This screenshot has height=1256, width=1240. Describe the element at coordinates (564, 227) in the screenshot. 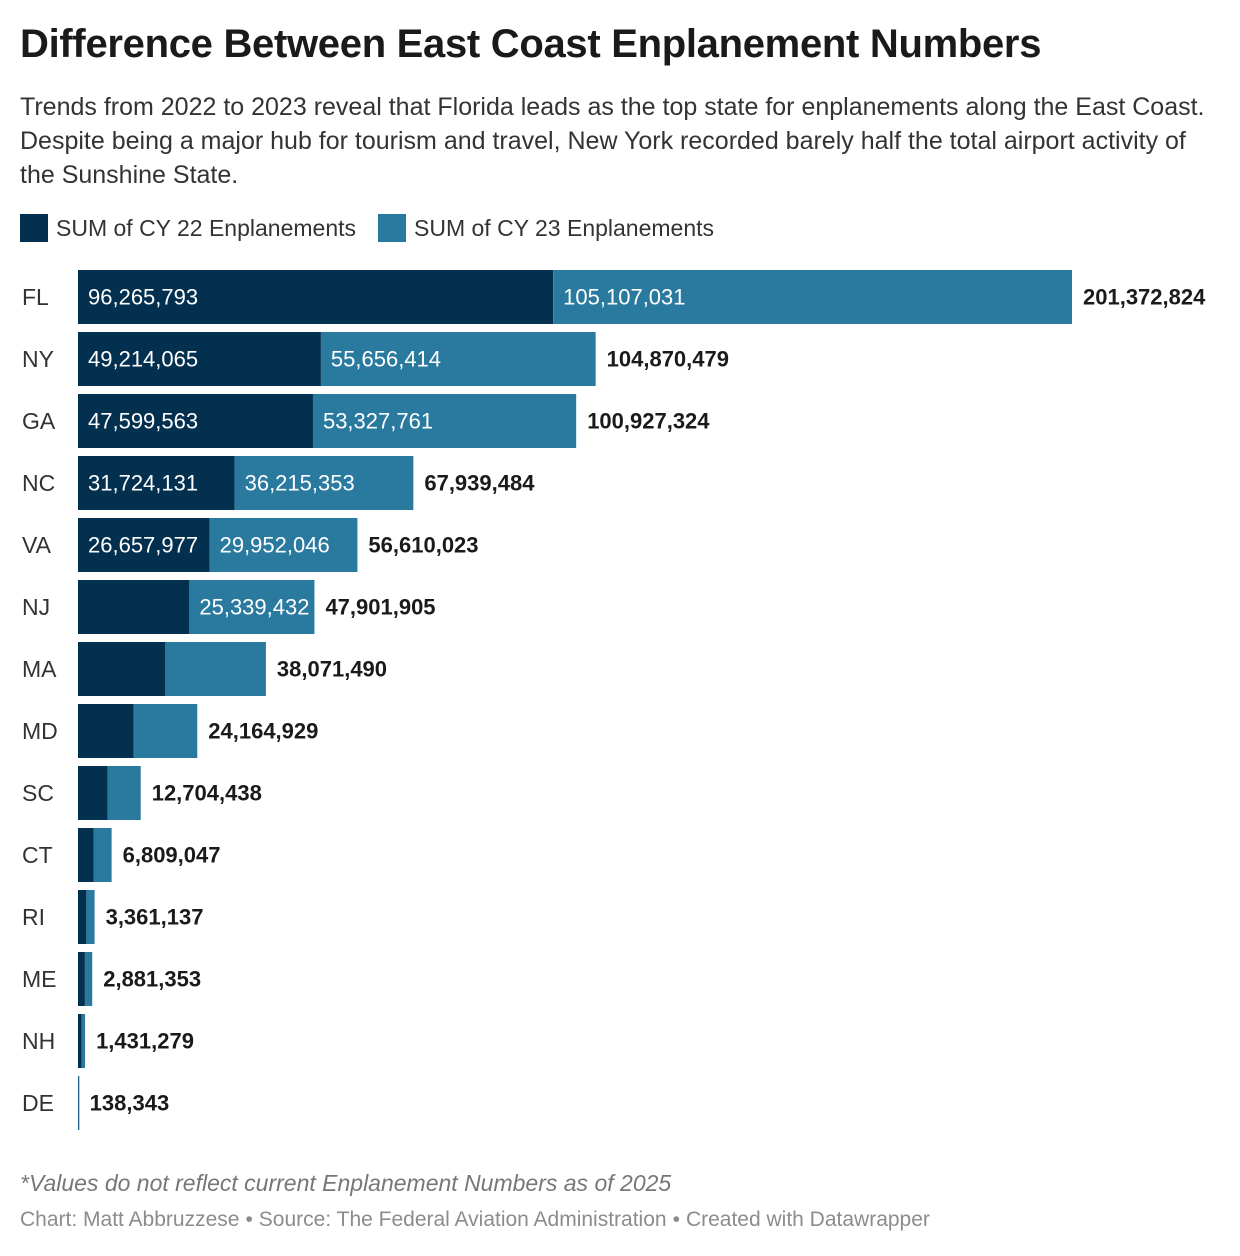

I see `legend-label-cy23: SUM of CY 23 Enplanements` at that location.